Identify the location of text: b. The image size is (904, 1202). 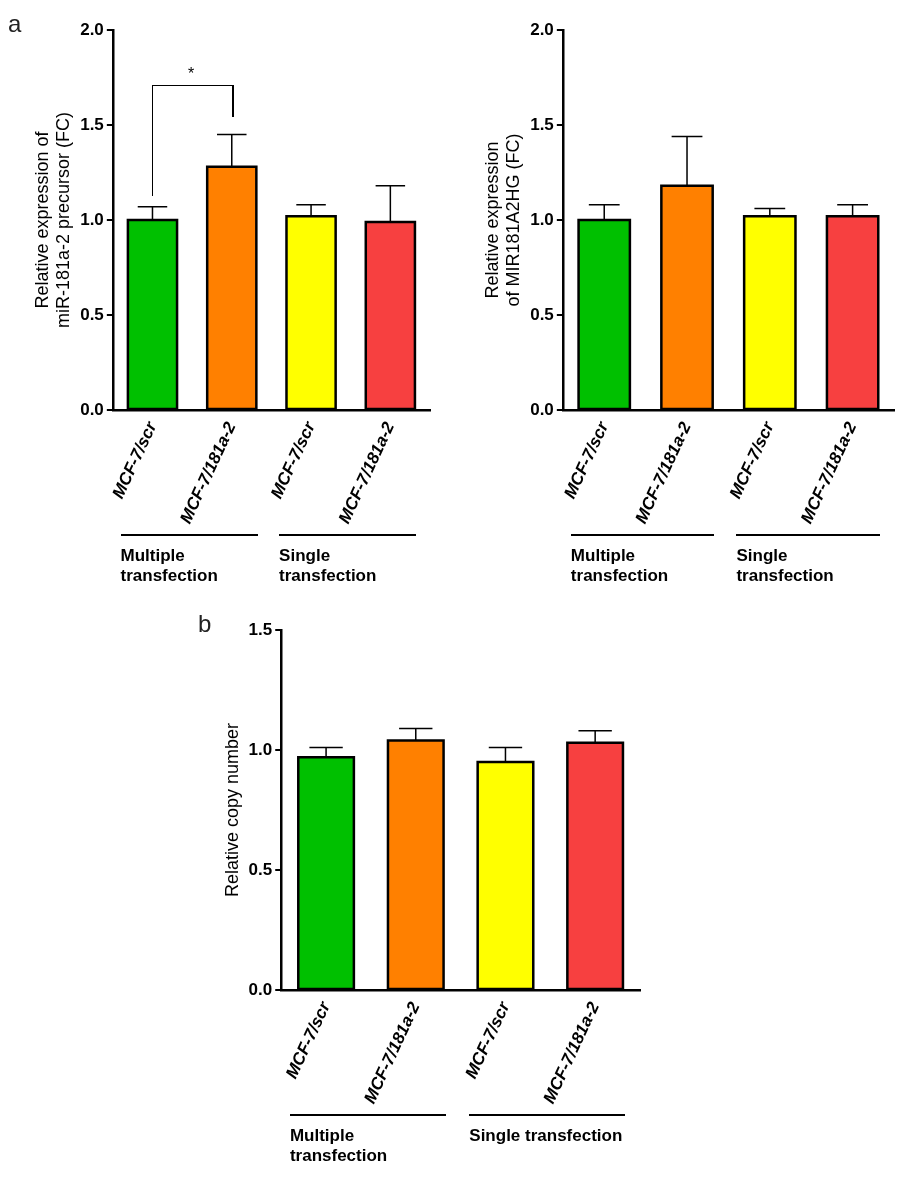
(205, 624).